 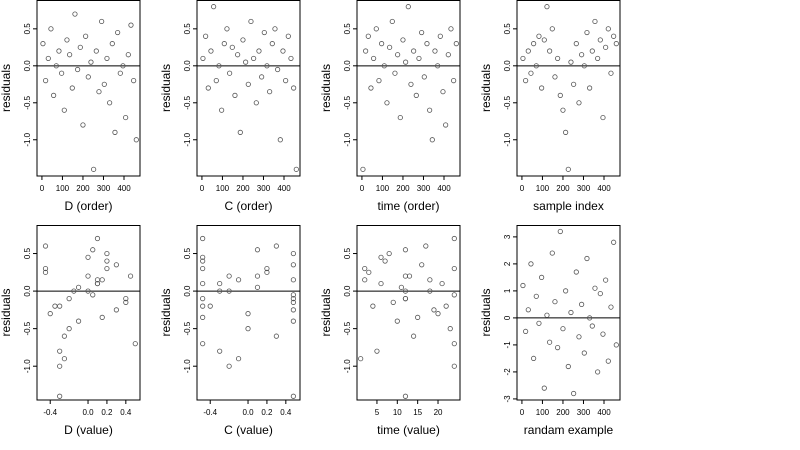 I want to click on x-tick-label: 0.2, so click(x=267, y=412).